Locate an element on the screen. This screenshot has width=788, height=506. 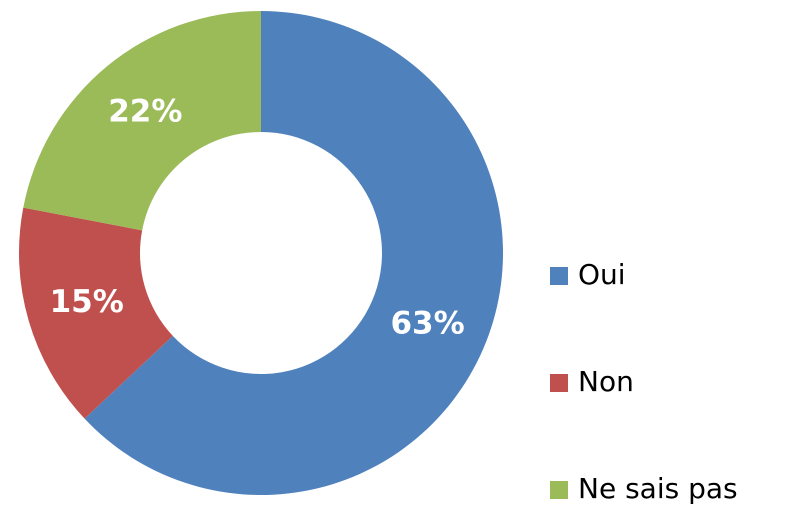
slice-label: 22% is located at coordinates (145, 112).